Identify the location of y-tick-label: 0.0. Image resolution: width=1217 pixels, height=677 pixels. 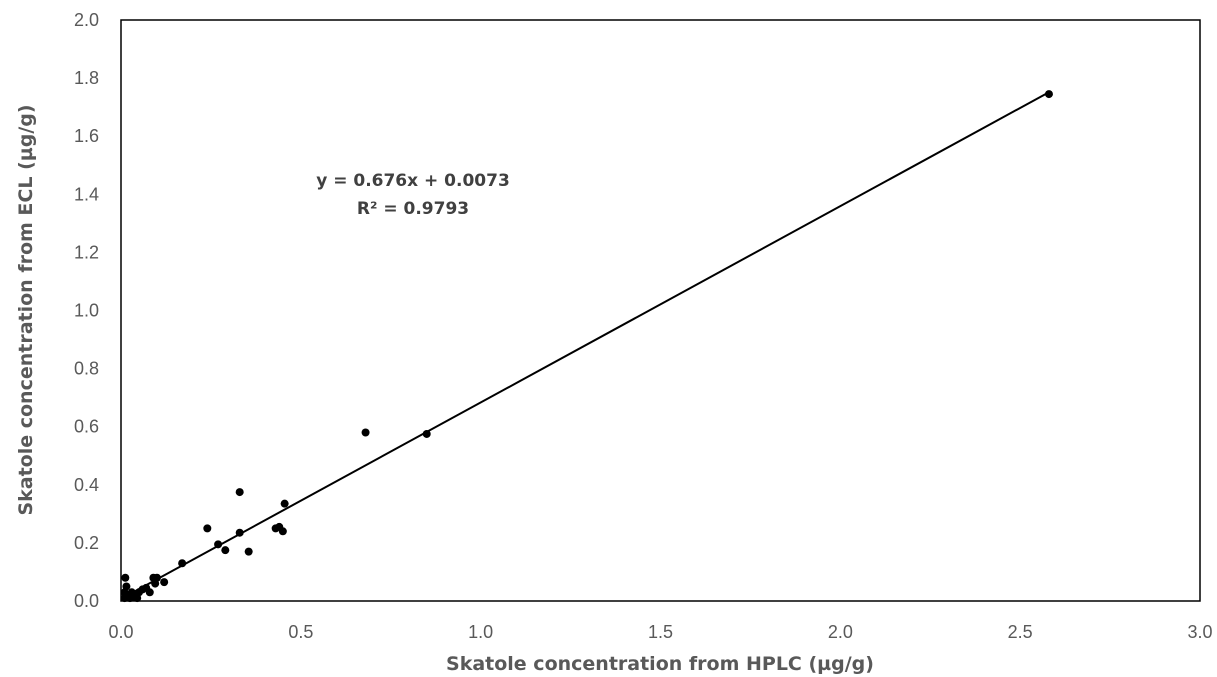
(86, 601).